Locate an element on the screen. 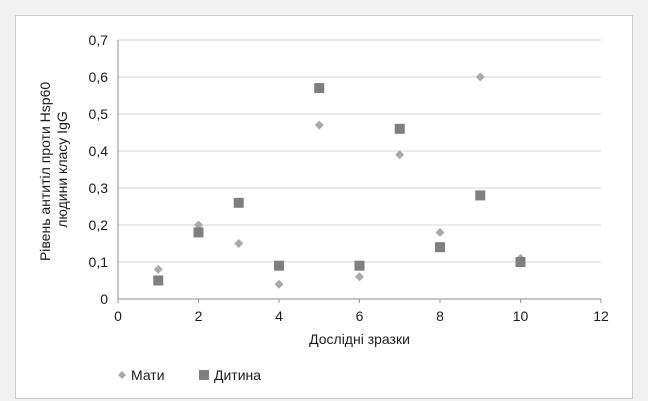 The height and width of the screenshot is (401, 648). y-tick-label: 0,3 is located at coordinates (99, 188).